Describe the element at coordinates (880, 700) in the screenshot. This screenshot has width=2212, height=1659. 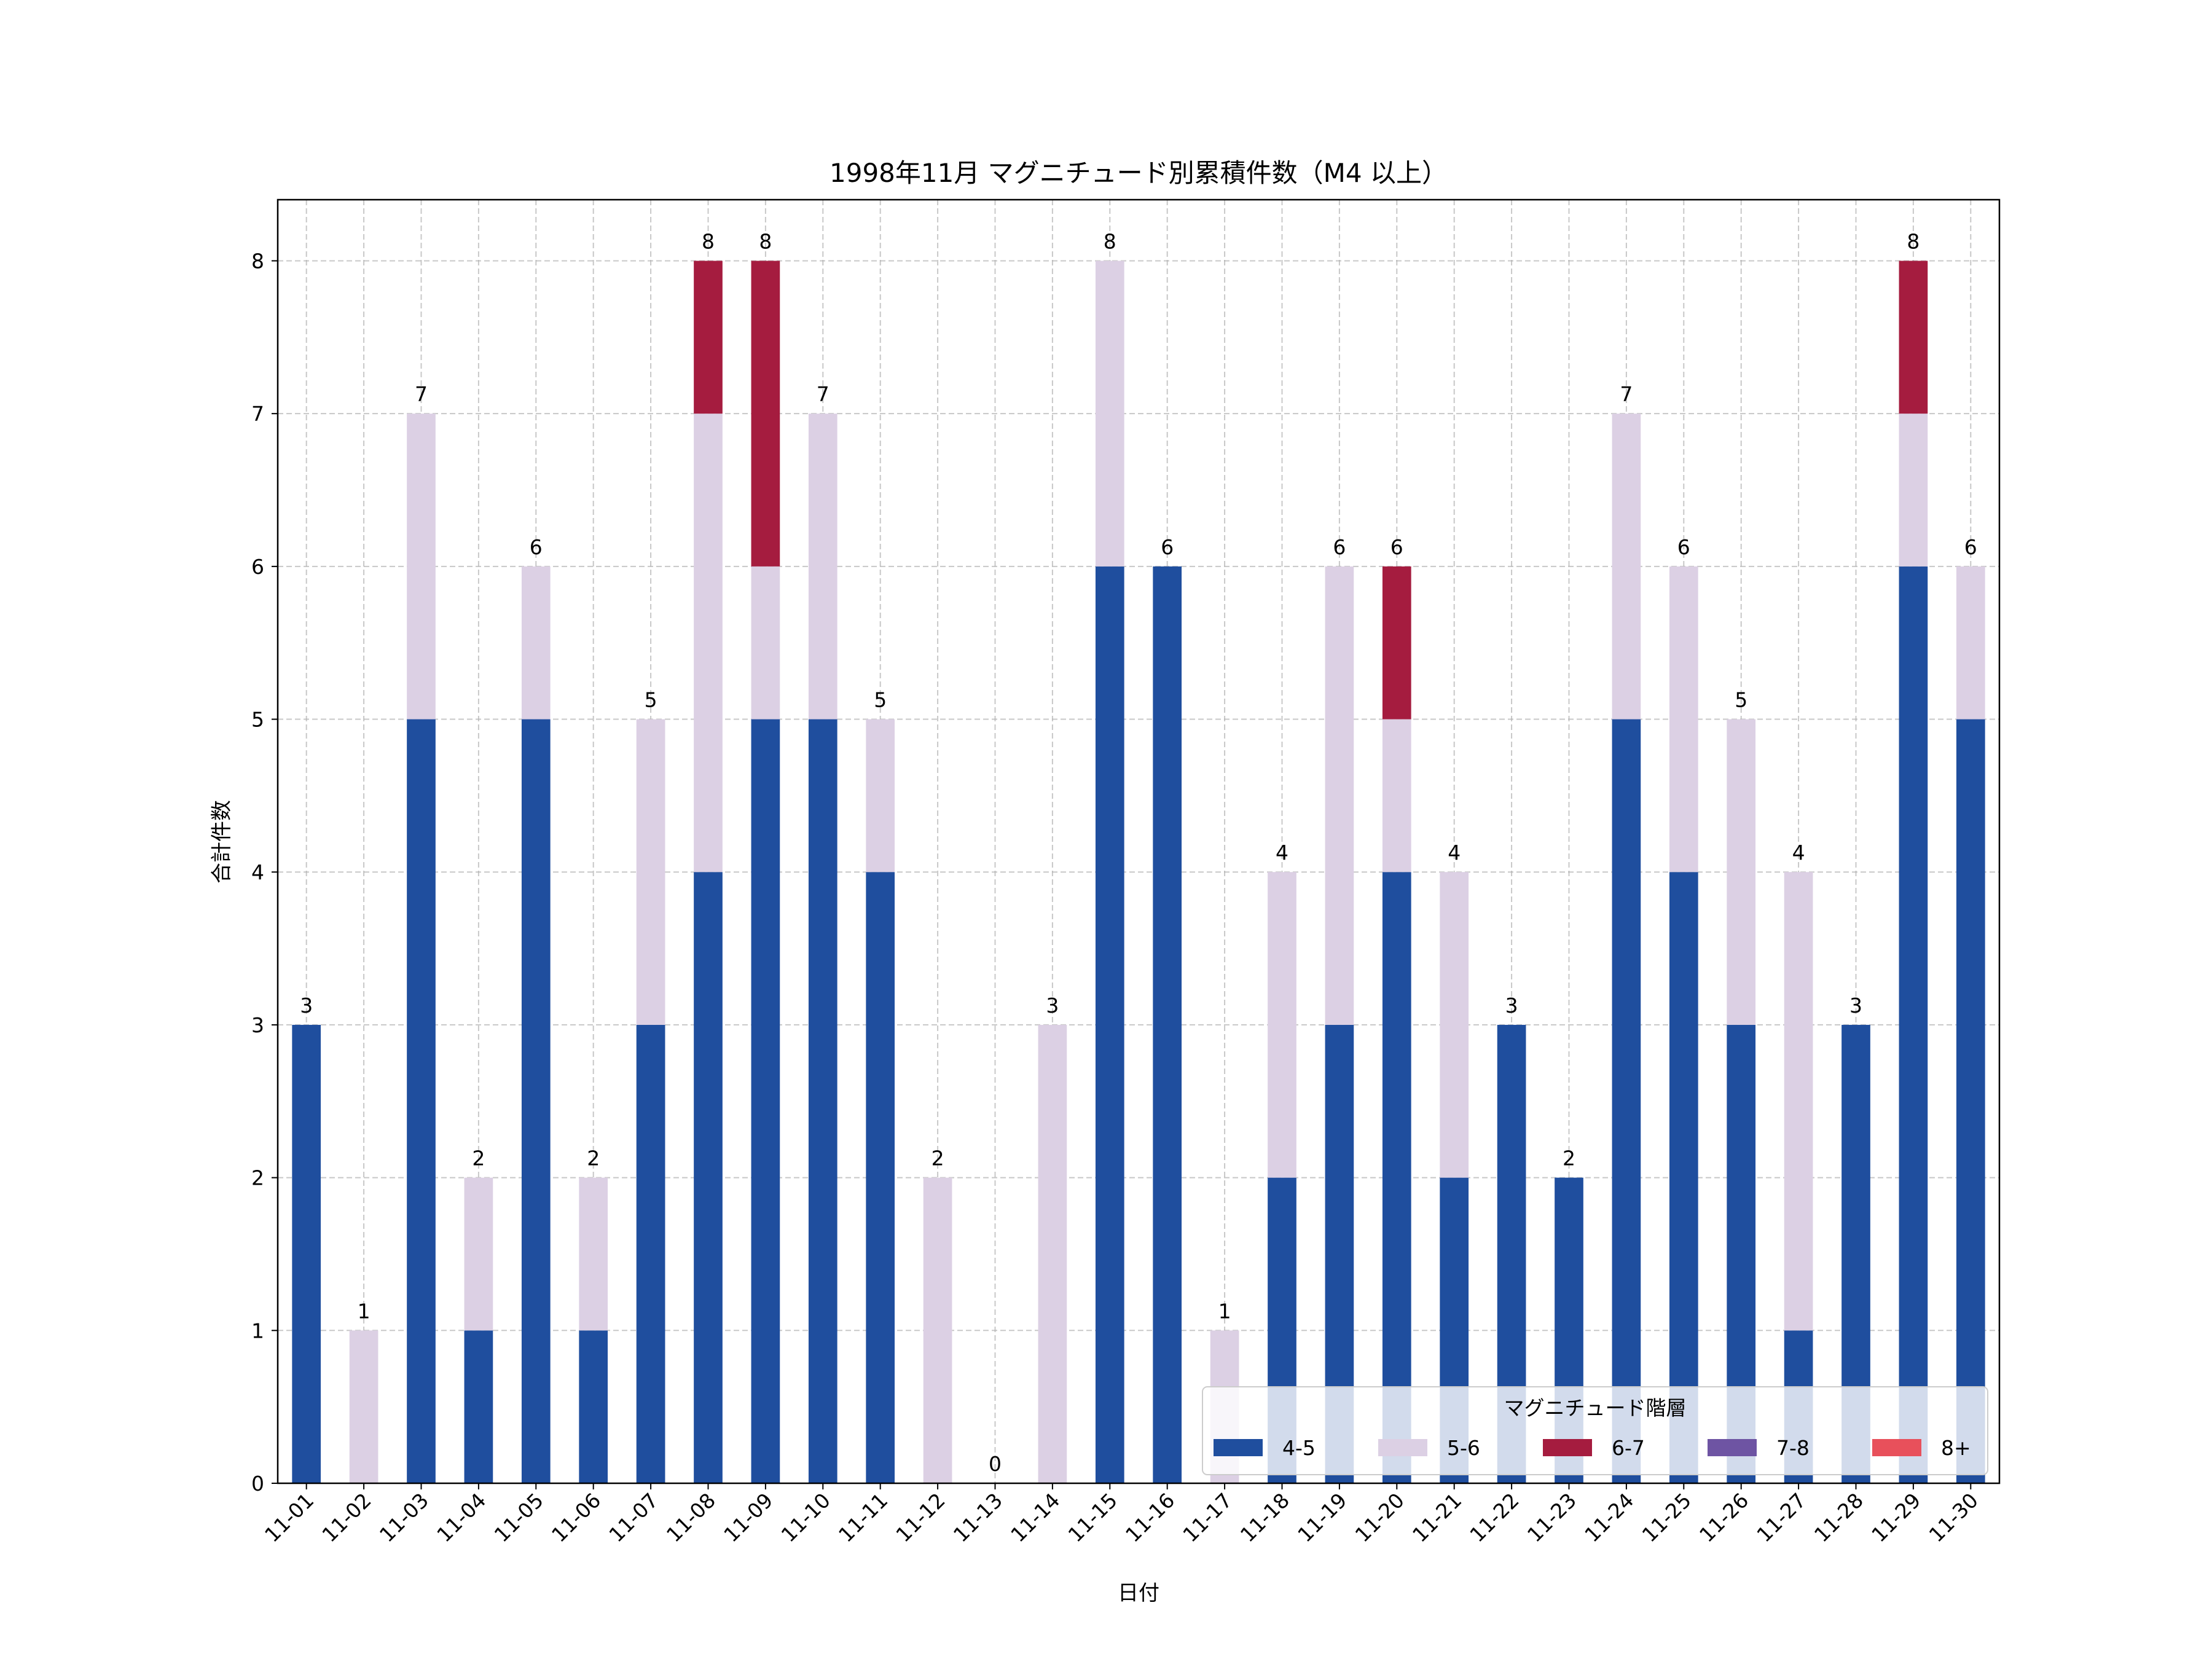
I see `data-label-11-11: 5` at that location.